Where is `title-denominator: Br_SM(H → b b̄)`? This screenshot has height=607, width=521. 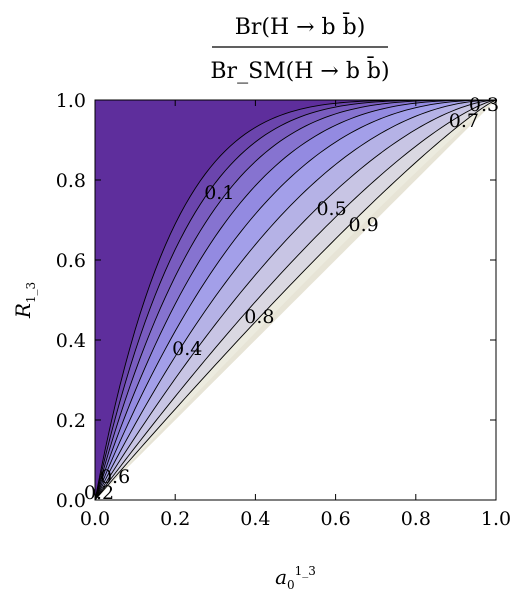
title-denominator: Br_SM(H → b b̄) is located at coordinates (299, 70).